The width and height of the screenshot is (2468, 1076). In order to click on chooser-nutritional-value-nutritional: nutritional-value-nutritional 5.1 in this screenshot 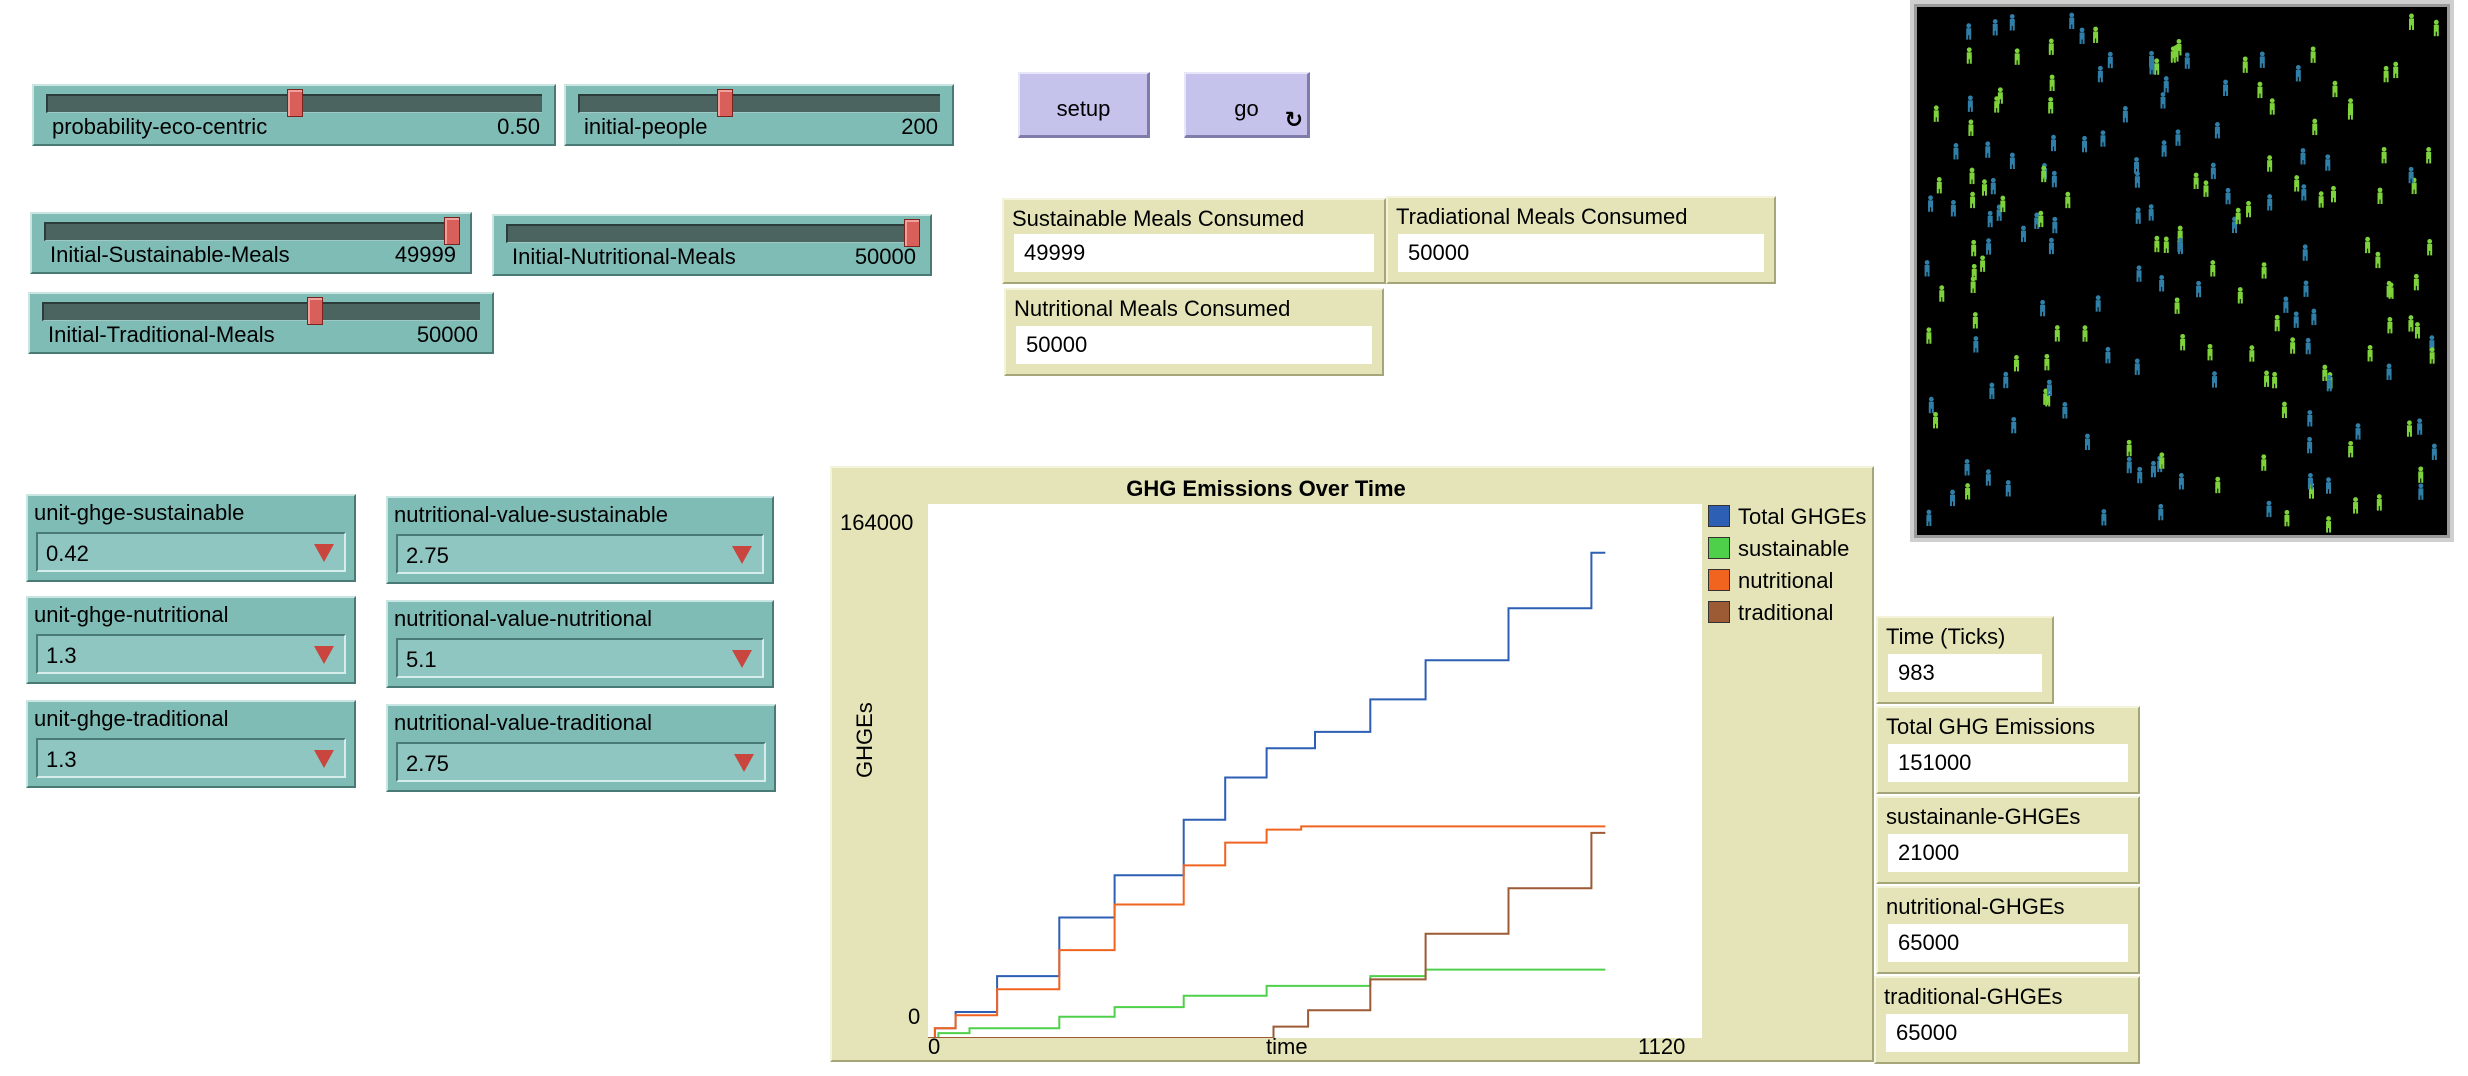, I will do `click(580, 644)`.